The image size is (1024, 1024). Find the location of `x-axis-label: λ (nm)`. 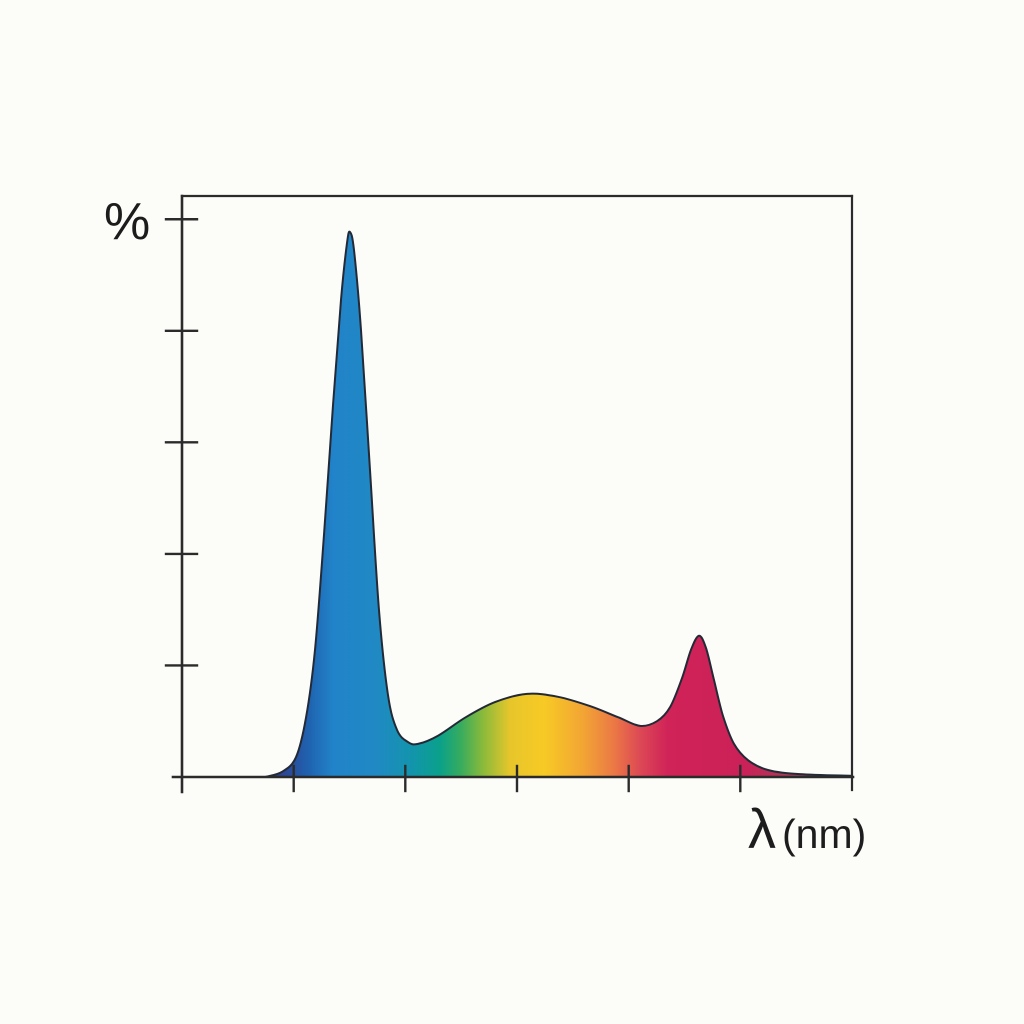

x-axis-label: λ (nm) is located at coordinates (807, 828).